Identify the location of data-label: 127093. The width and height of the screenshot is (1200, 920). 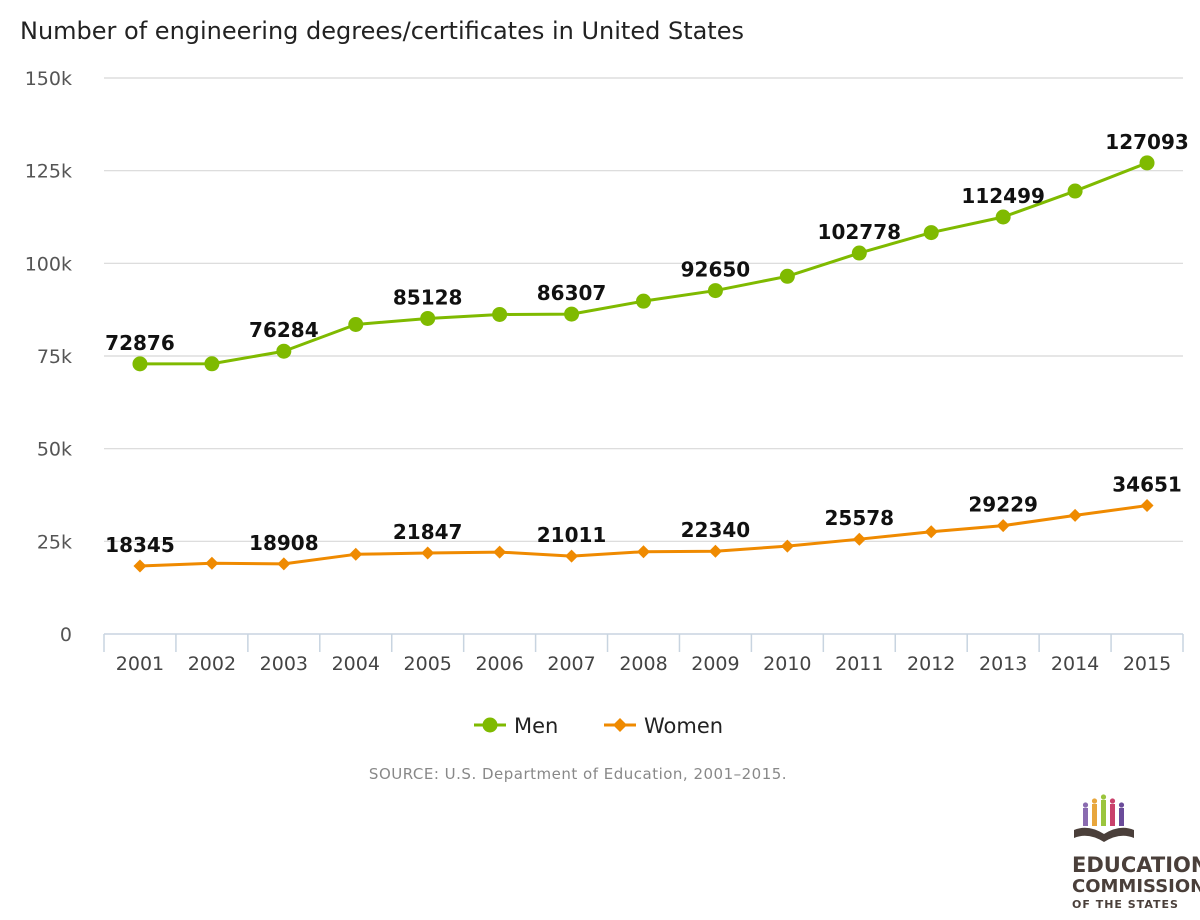
(1147, 142).